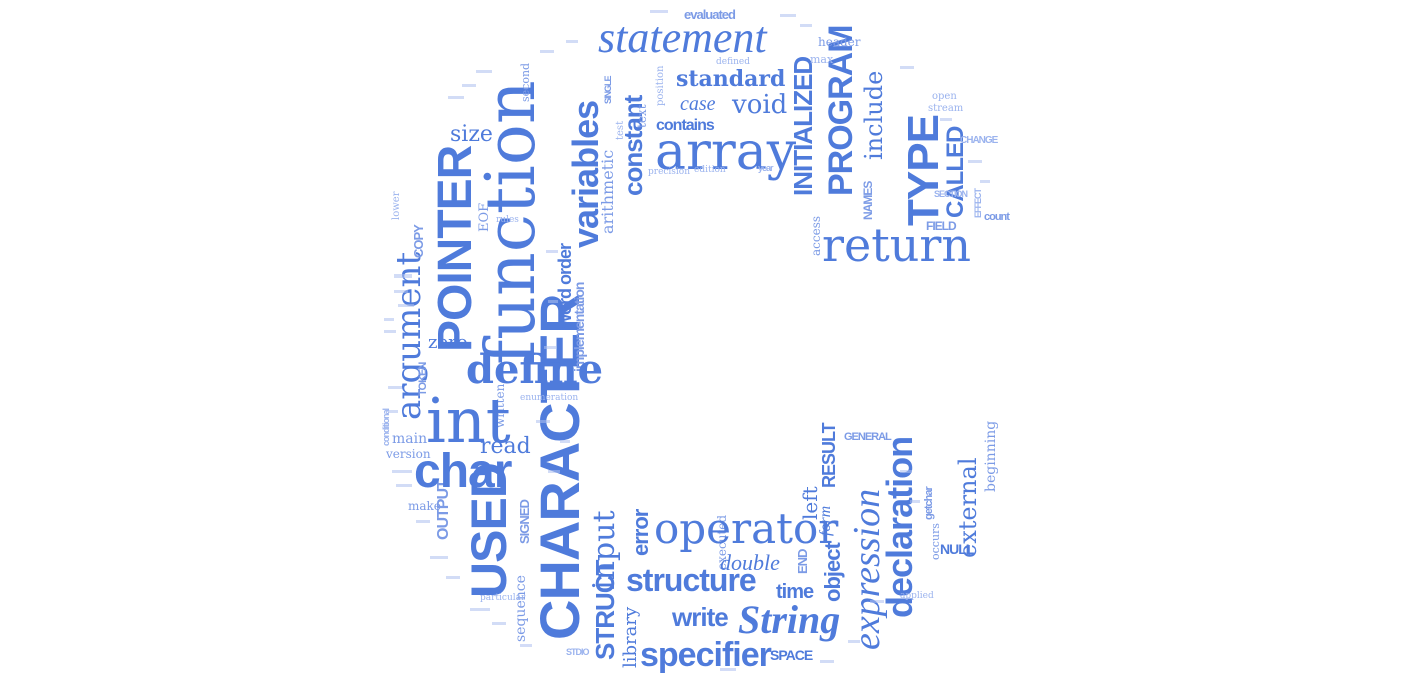 This screenshot has height=700, width=1424. I want to click on word-structure: structure, so click(691, 580).